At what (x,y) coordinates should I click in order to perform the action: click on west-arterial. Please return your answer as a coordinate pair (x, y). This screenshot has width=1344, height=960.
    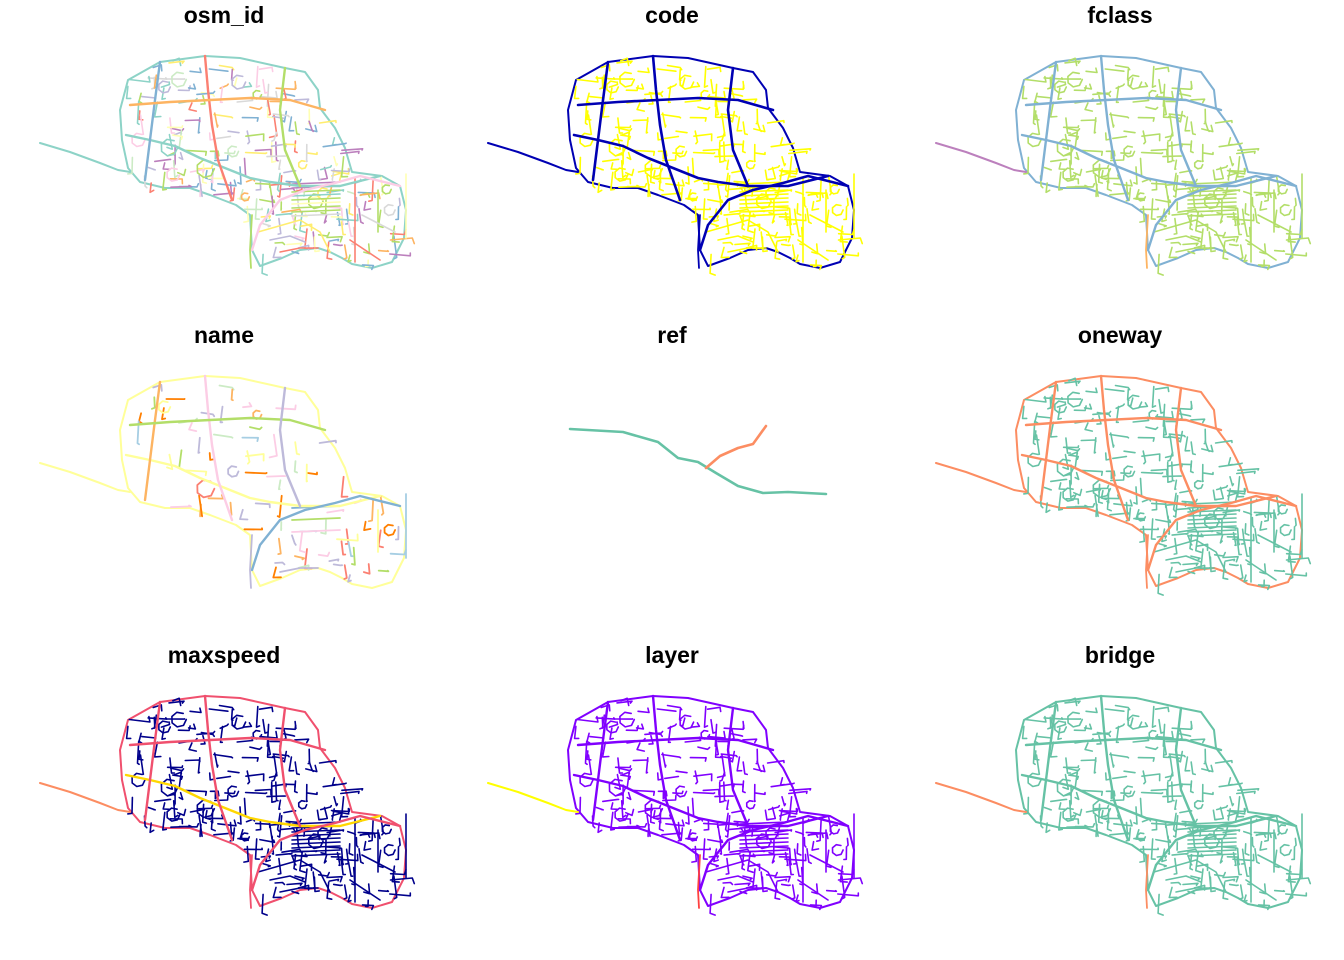
    Looking at the image, I should click on (533, 797).